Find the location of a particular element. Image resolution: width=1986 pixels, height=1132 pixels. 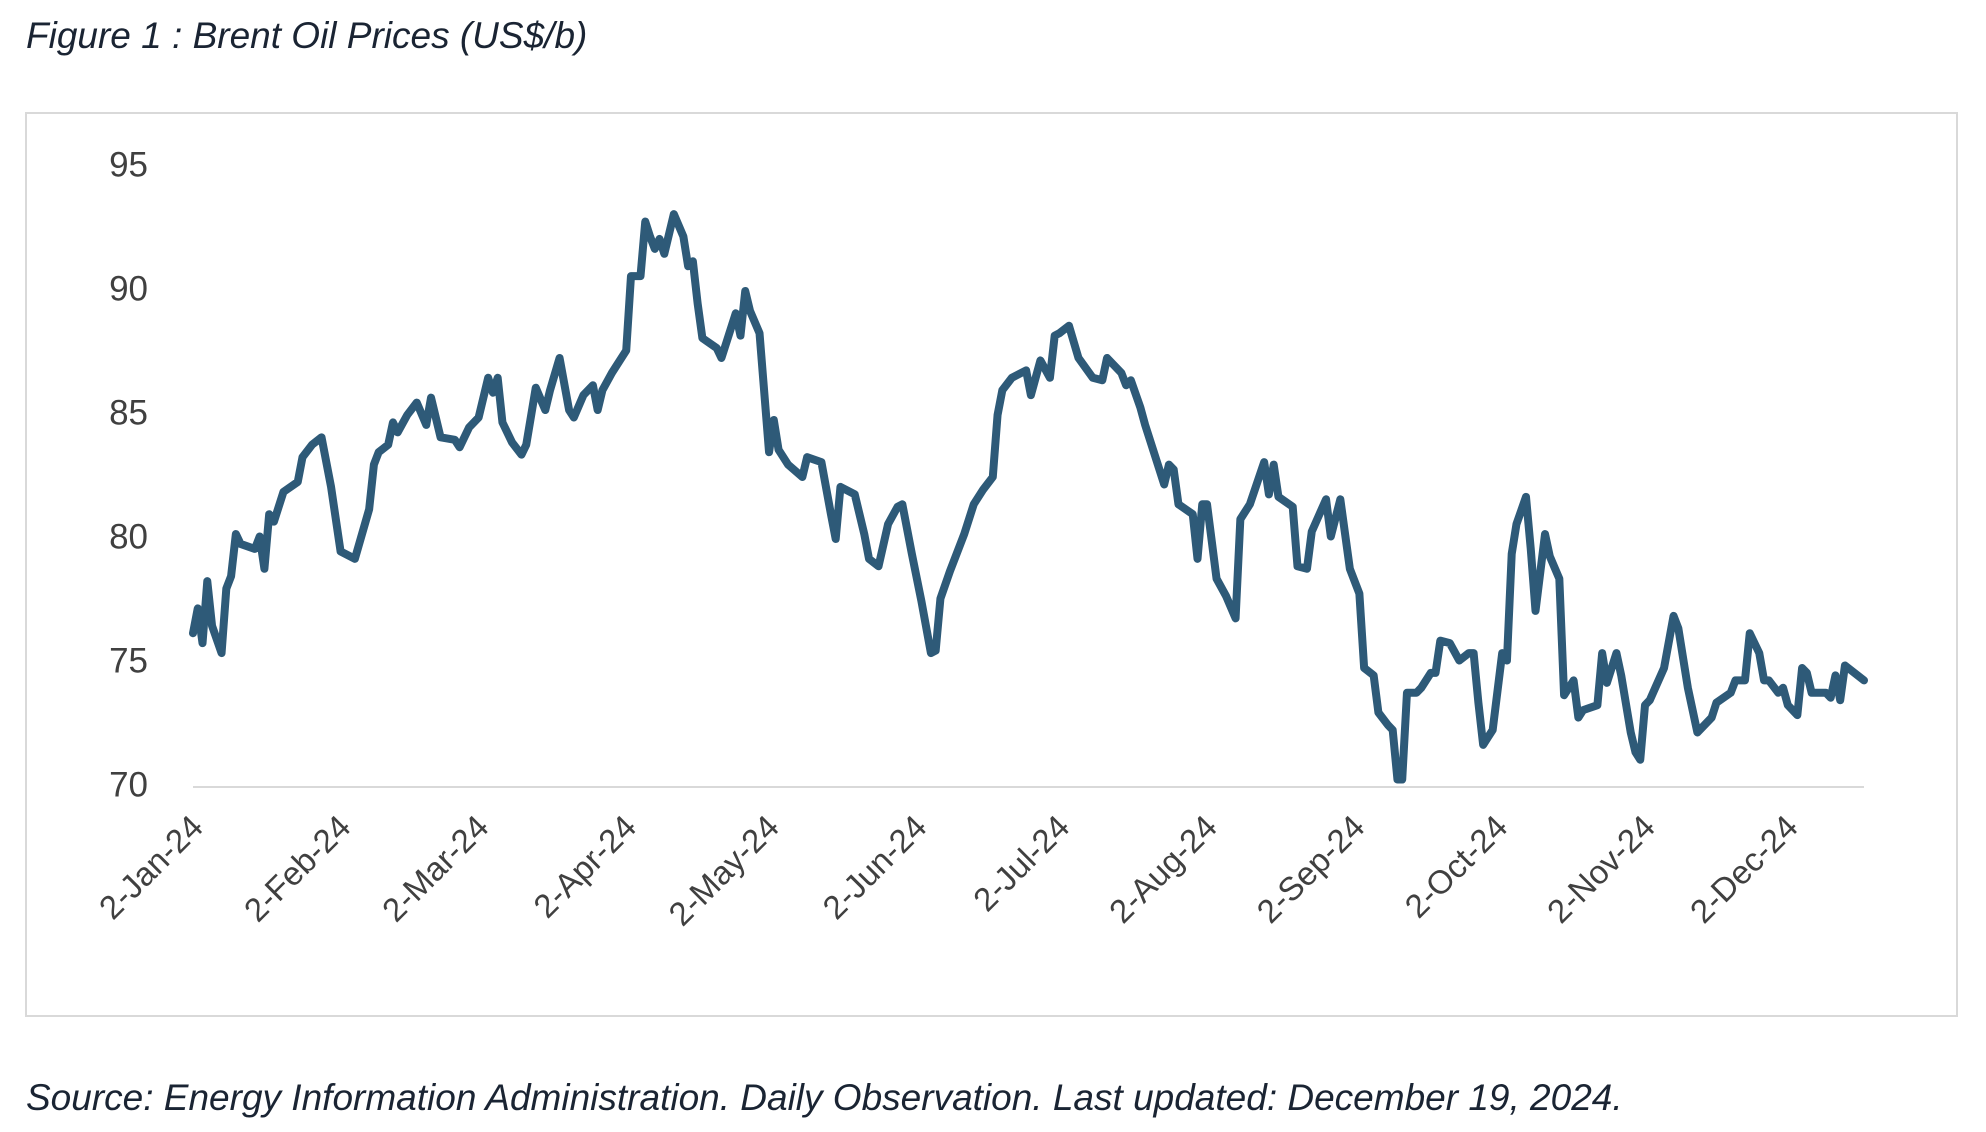

x-tick-label: 2-Jan-24 is located at coordinates (151, 867).